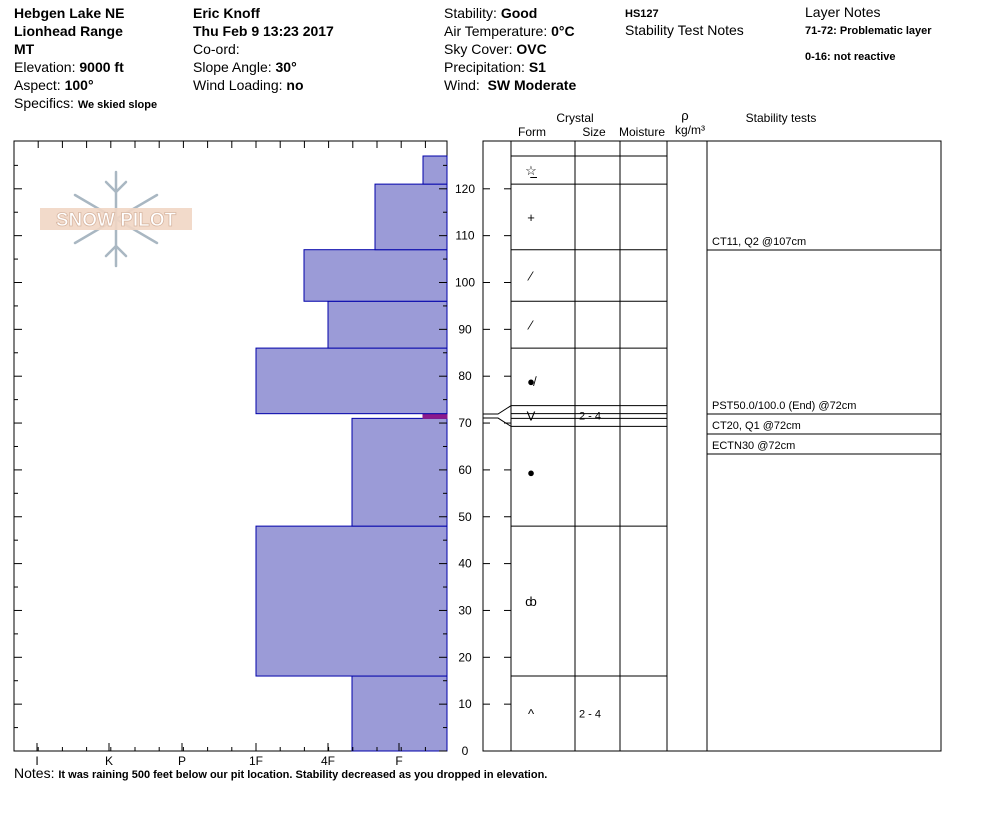 Image resolution: width=994 pixels, height=840 pixels. I want to click on air-temp-value: 0°C, so click(563, 31).